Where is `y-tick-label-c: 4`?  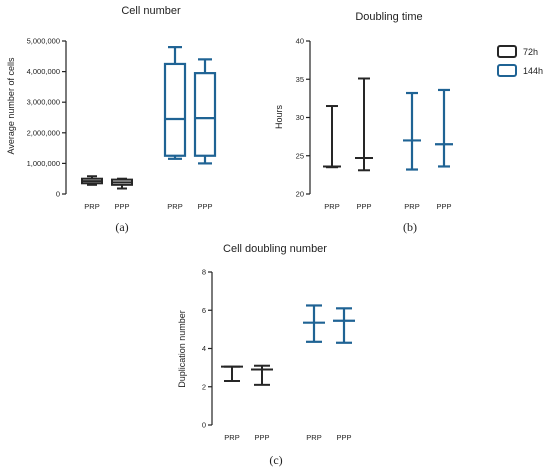
y-tick-label-c: 4 is located at coordinates (204, 348).